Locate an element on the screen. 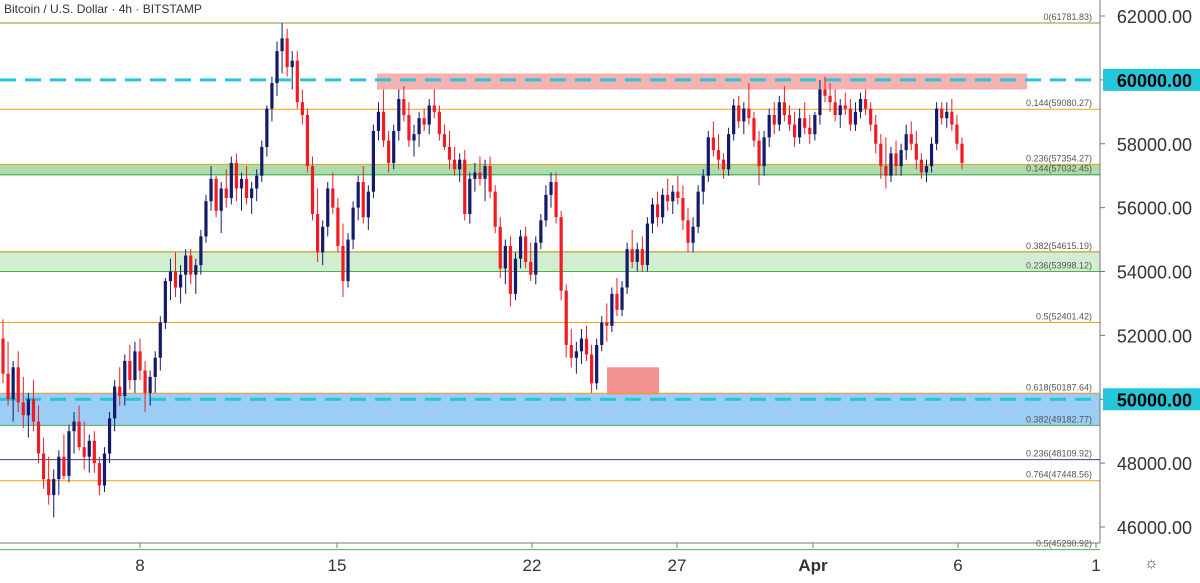 The image size is (1200, 583). gear-icon: ☼ is located at coordinates (1151, 563).